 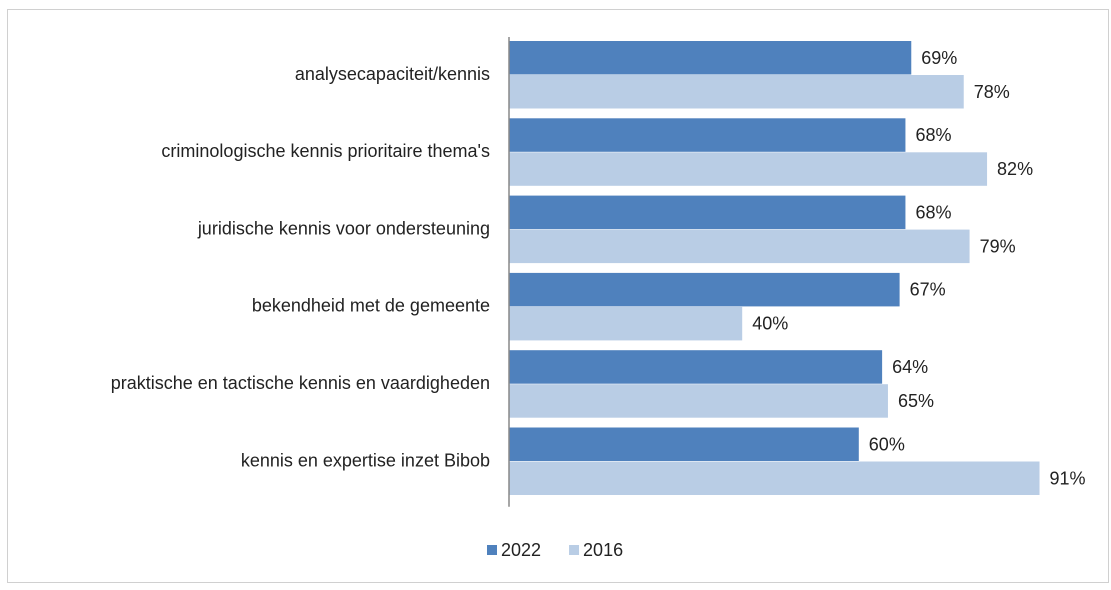 I want to click on category-label: analysecapaciteit/kennis, so click(x=392, y=74).